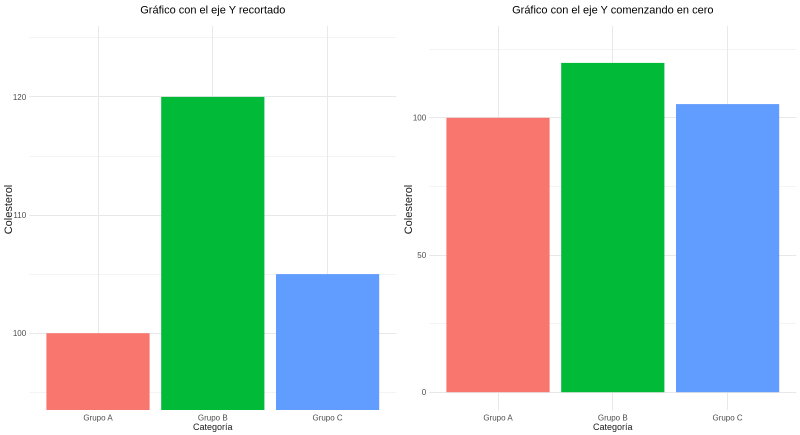  What do you see at coordinates (421, 255) in the screenshot?
I see `svg-text: 50` at bounding box center [421, 255].